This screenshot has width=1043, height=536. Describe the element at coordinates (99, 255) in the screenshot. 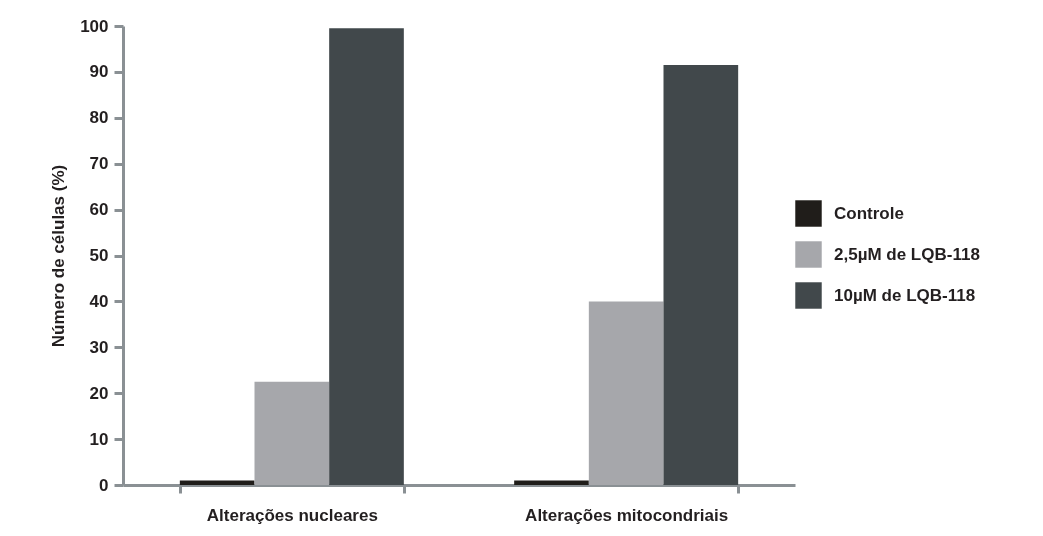

I see `y-tick-label: 50` at that location.